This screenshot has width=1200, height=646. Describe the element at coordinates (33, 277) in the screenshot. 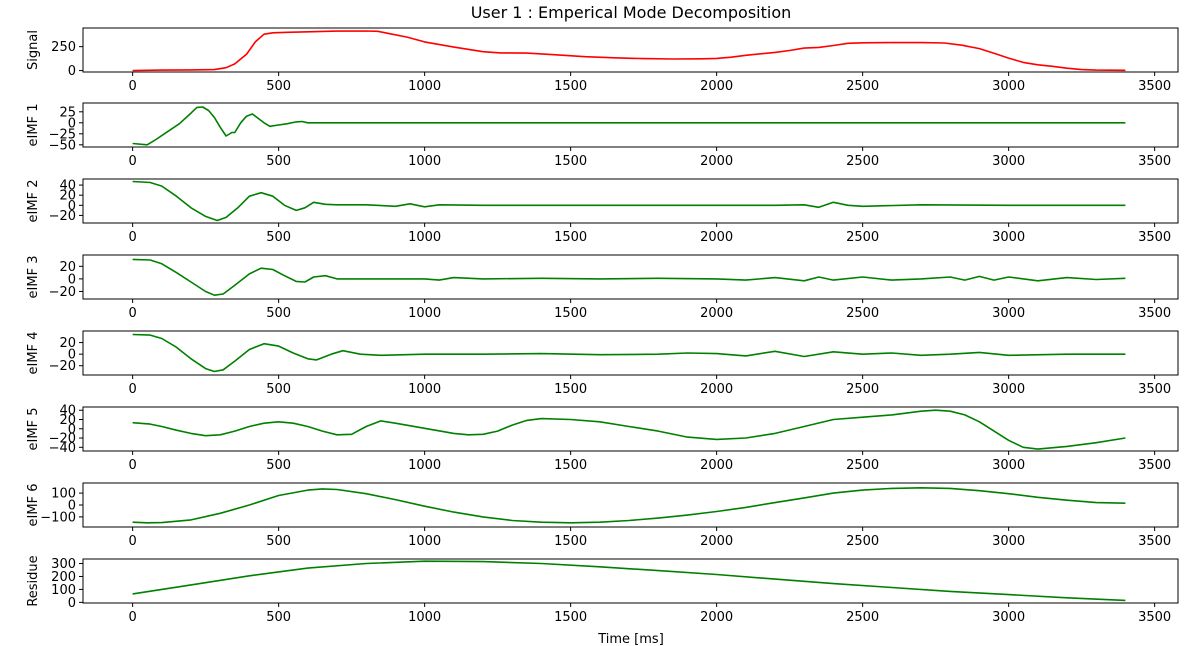

I see `y-axis-label: eIMF 3` at that location.